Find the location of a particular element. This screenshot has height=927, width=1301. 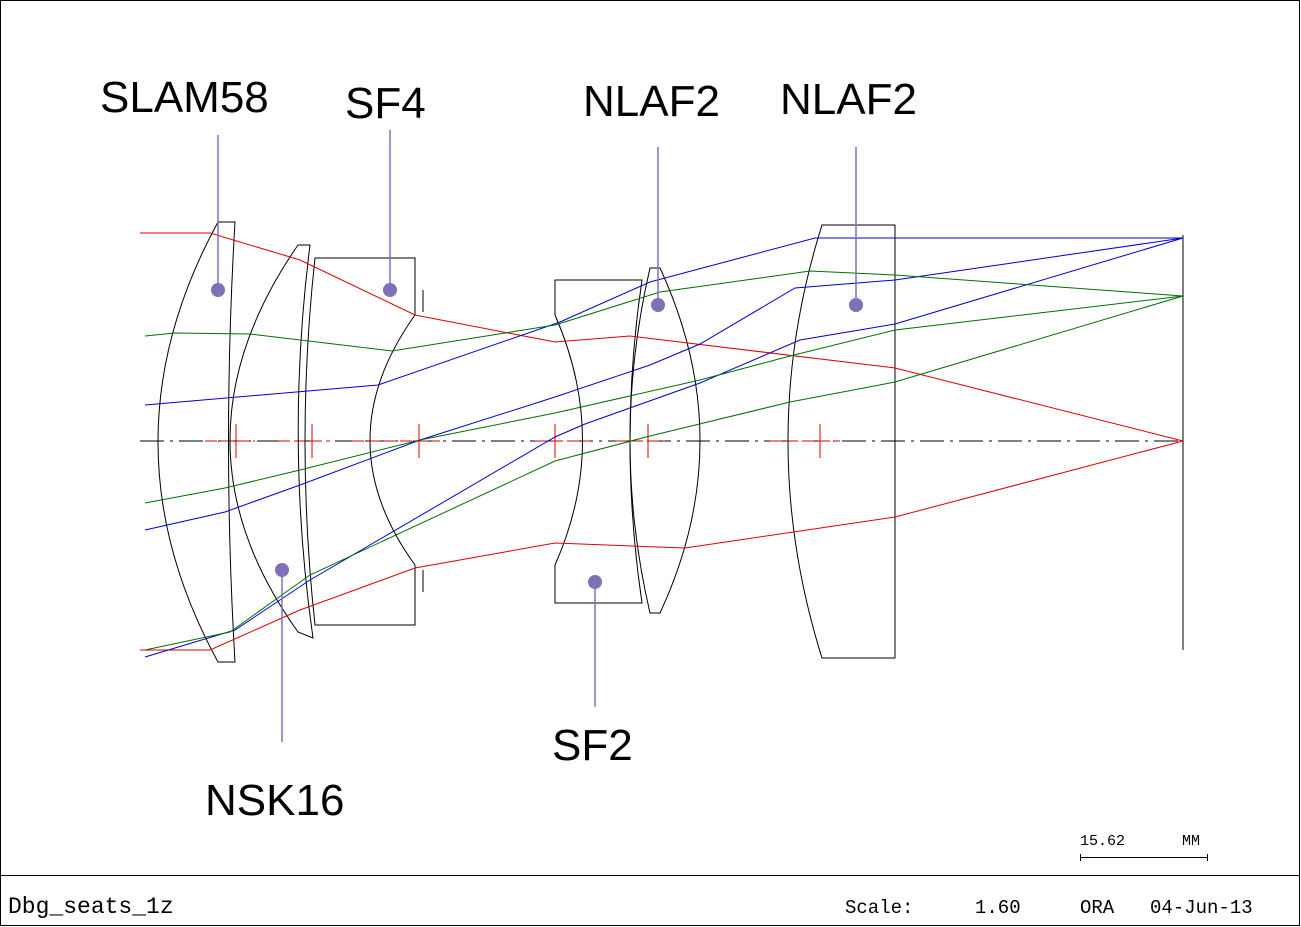

date: 04-Jun-13 is located at coordinates (1201, 908).